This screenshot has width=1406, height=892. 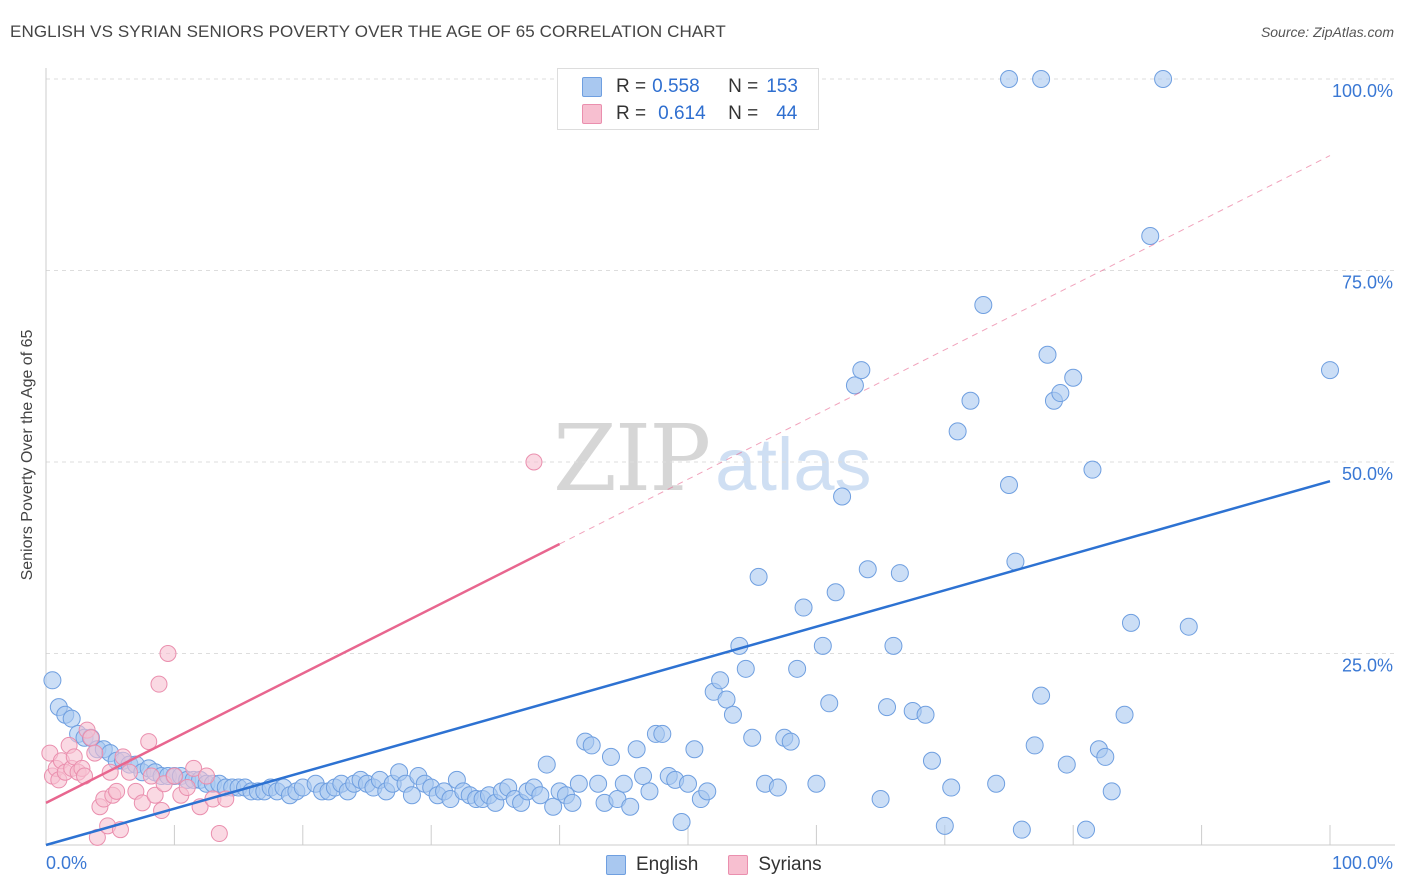 I want to click on syrian-trendline, so click(x=303, y=673).